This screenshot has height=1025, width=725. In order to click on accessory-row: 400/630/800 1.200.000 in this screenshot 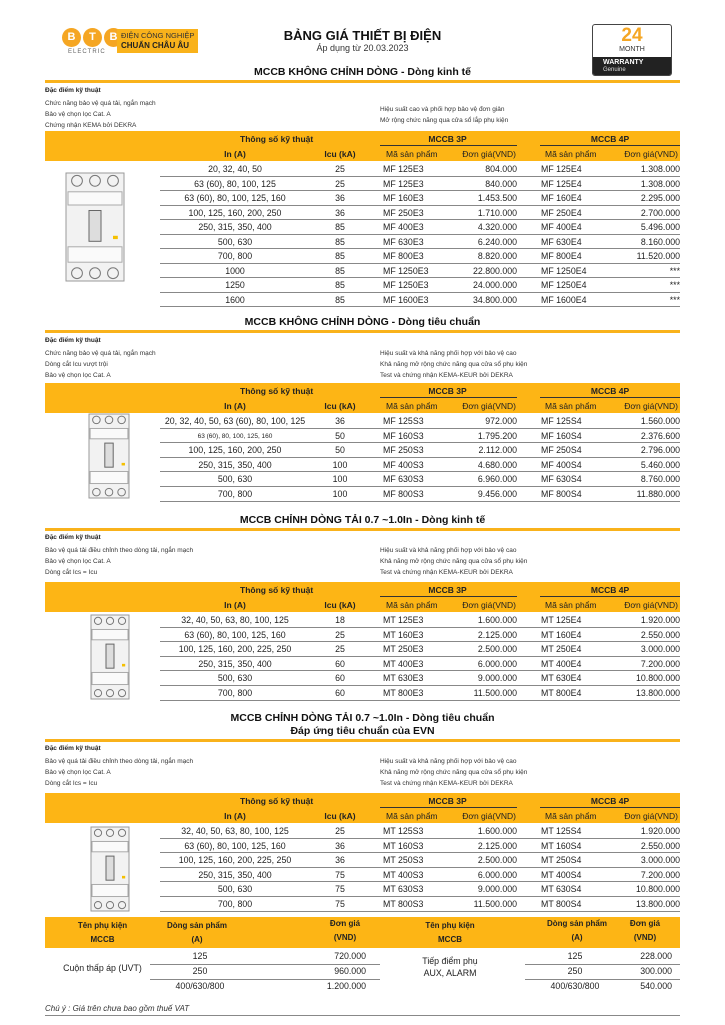, I will do `click(265, 987)`.